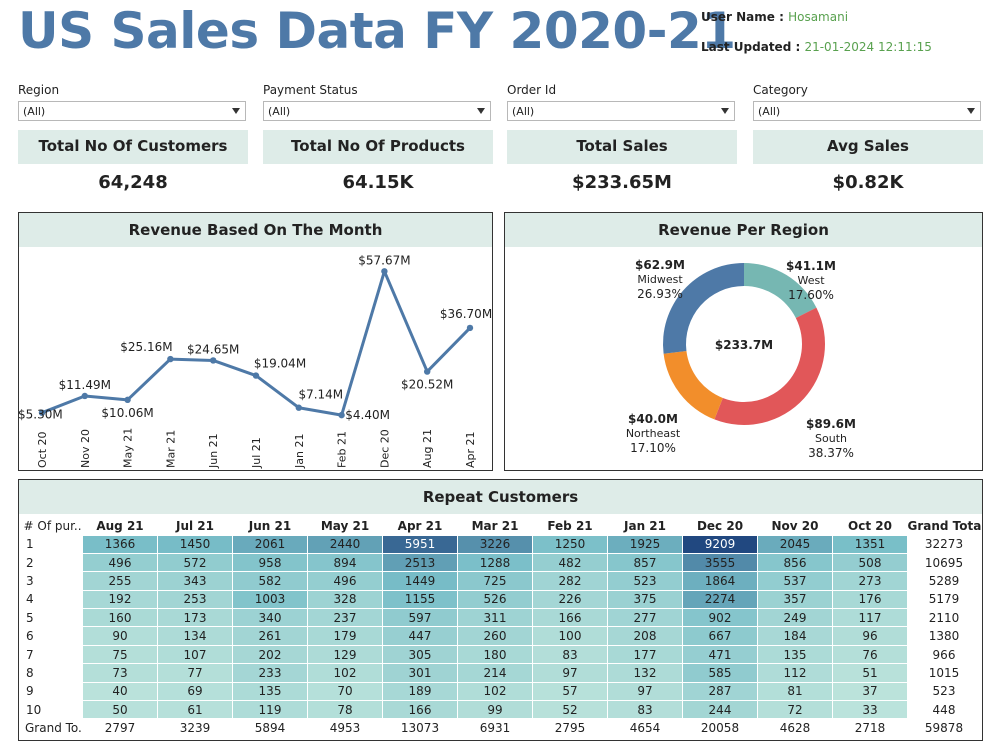 The width and height of the screenshot is (998, 743). What do you see at coordinates (570, 599) in the screenshot?
I see `heatmap-cell: 226` at bounding box center [570, 599].